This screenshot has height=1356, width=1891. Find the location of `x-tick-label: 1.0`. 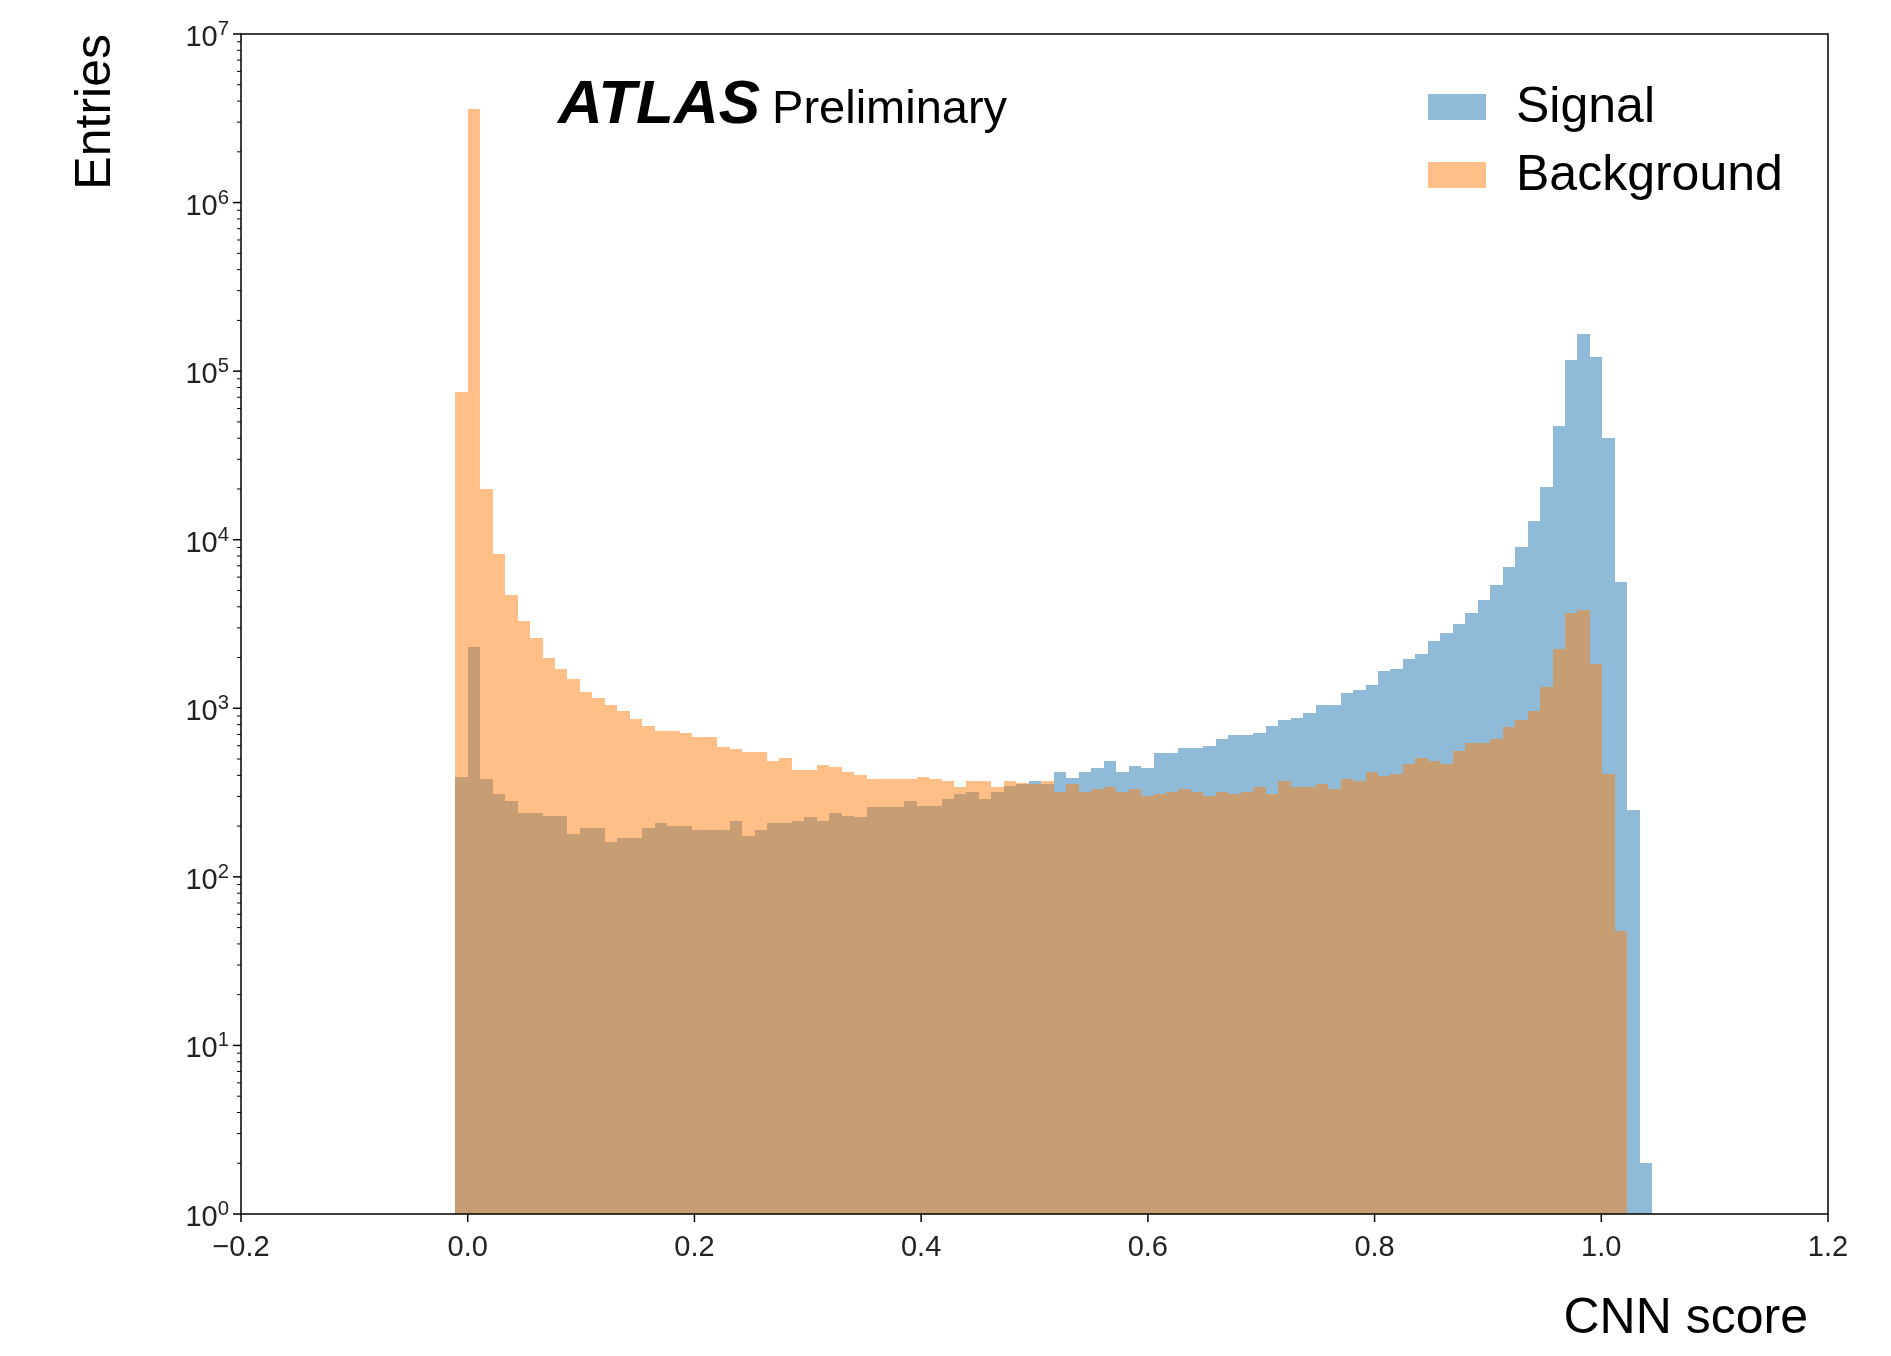

x-tick-label: 1.0 is located at coordinates (1601, 1246).